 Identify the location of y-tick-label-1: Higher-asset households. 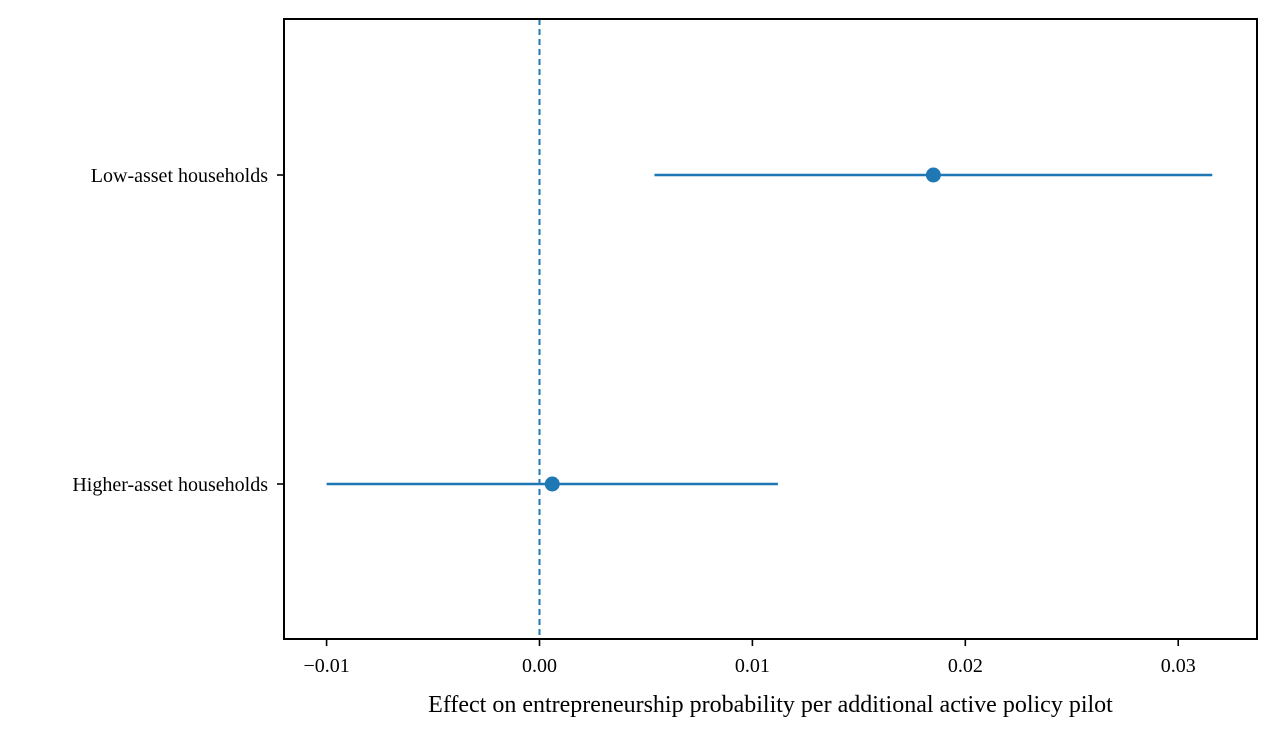
(170, 485).